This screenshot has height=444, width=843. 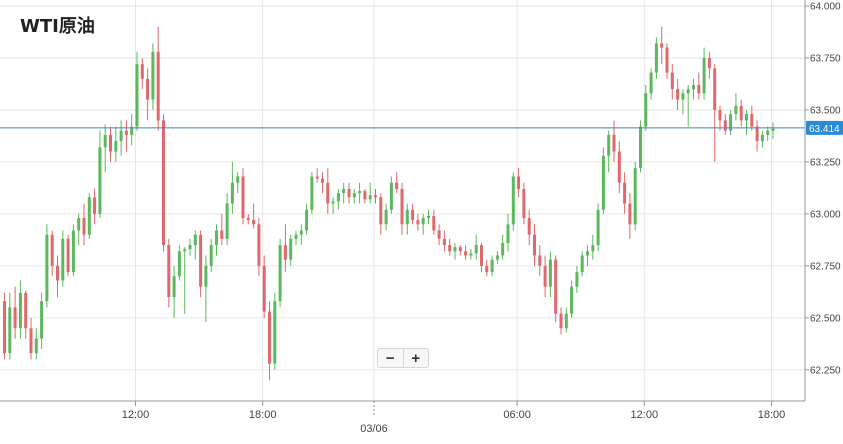 What do you see at coordinates (825, 266) in the screenshot?
I see `y-tick-label: 62.750` at bounding box center [825, 266].